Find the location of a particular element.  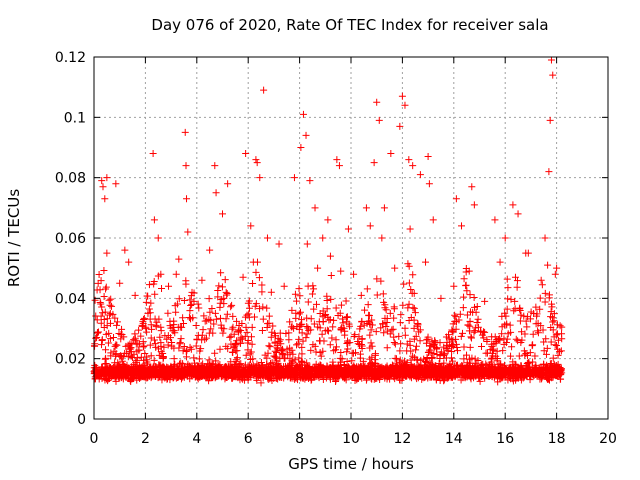

x-tick-label: 20 is located at coordinates (608, 439).